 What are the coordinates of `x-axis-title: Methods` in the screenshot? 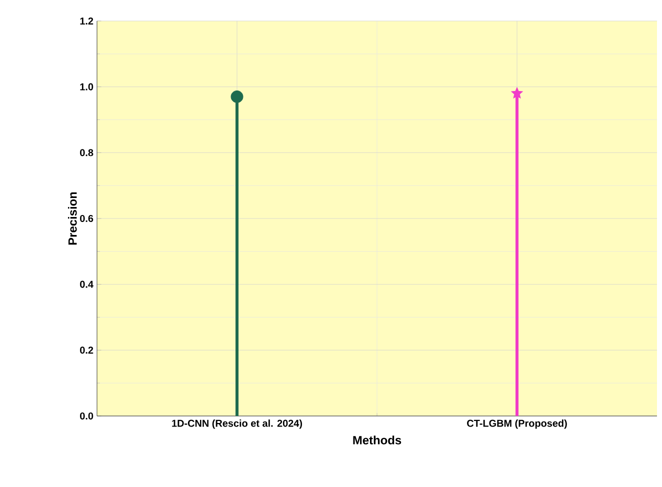 It's located at (377, 440).